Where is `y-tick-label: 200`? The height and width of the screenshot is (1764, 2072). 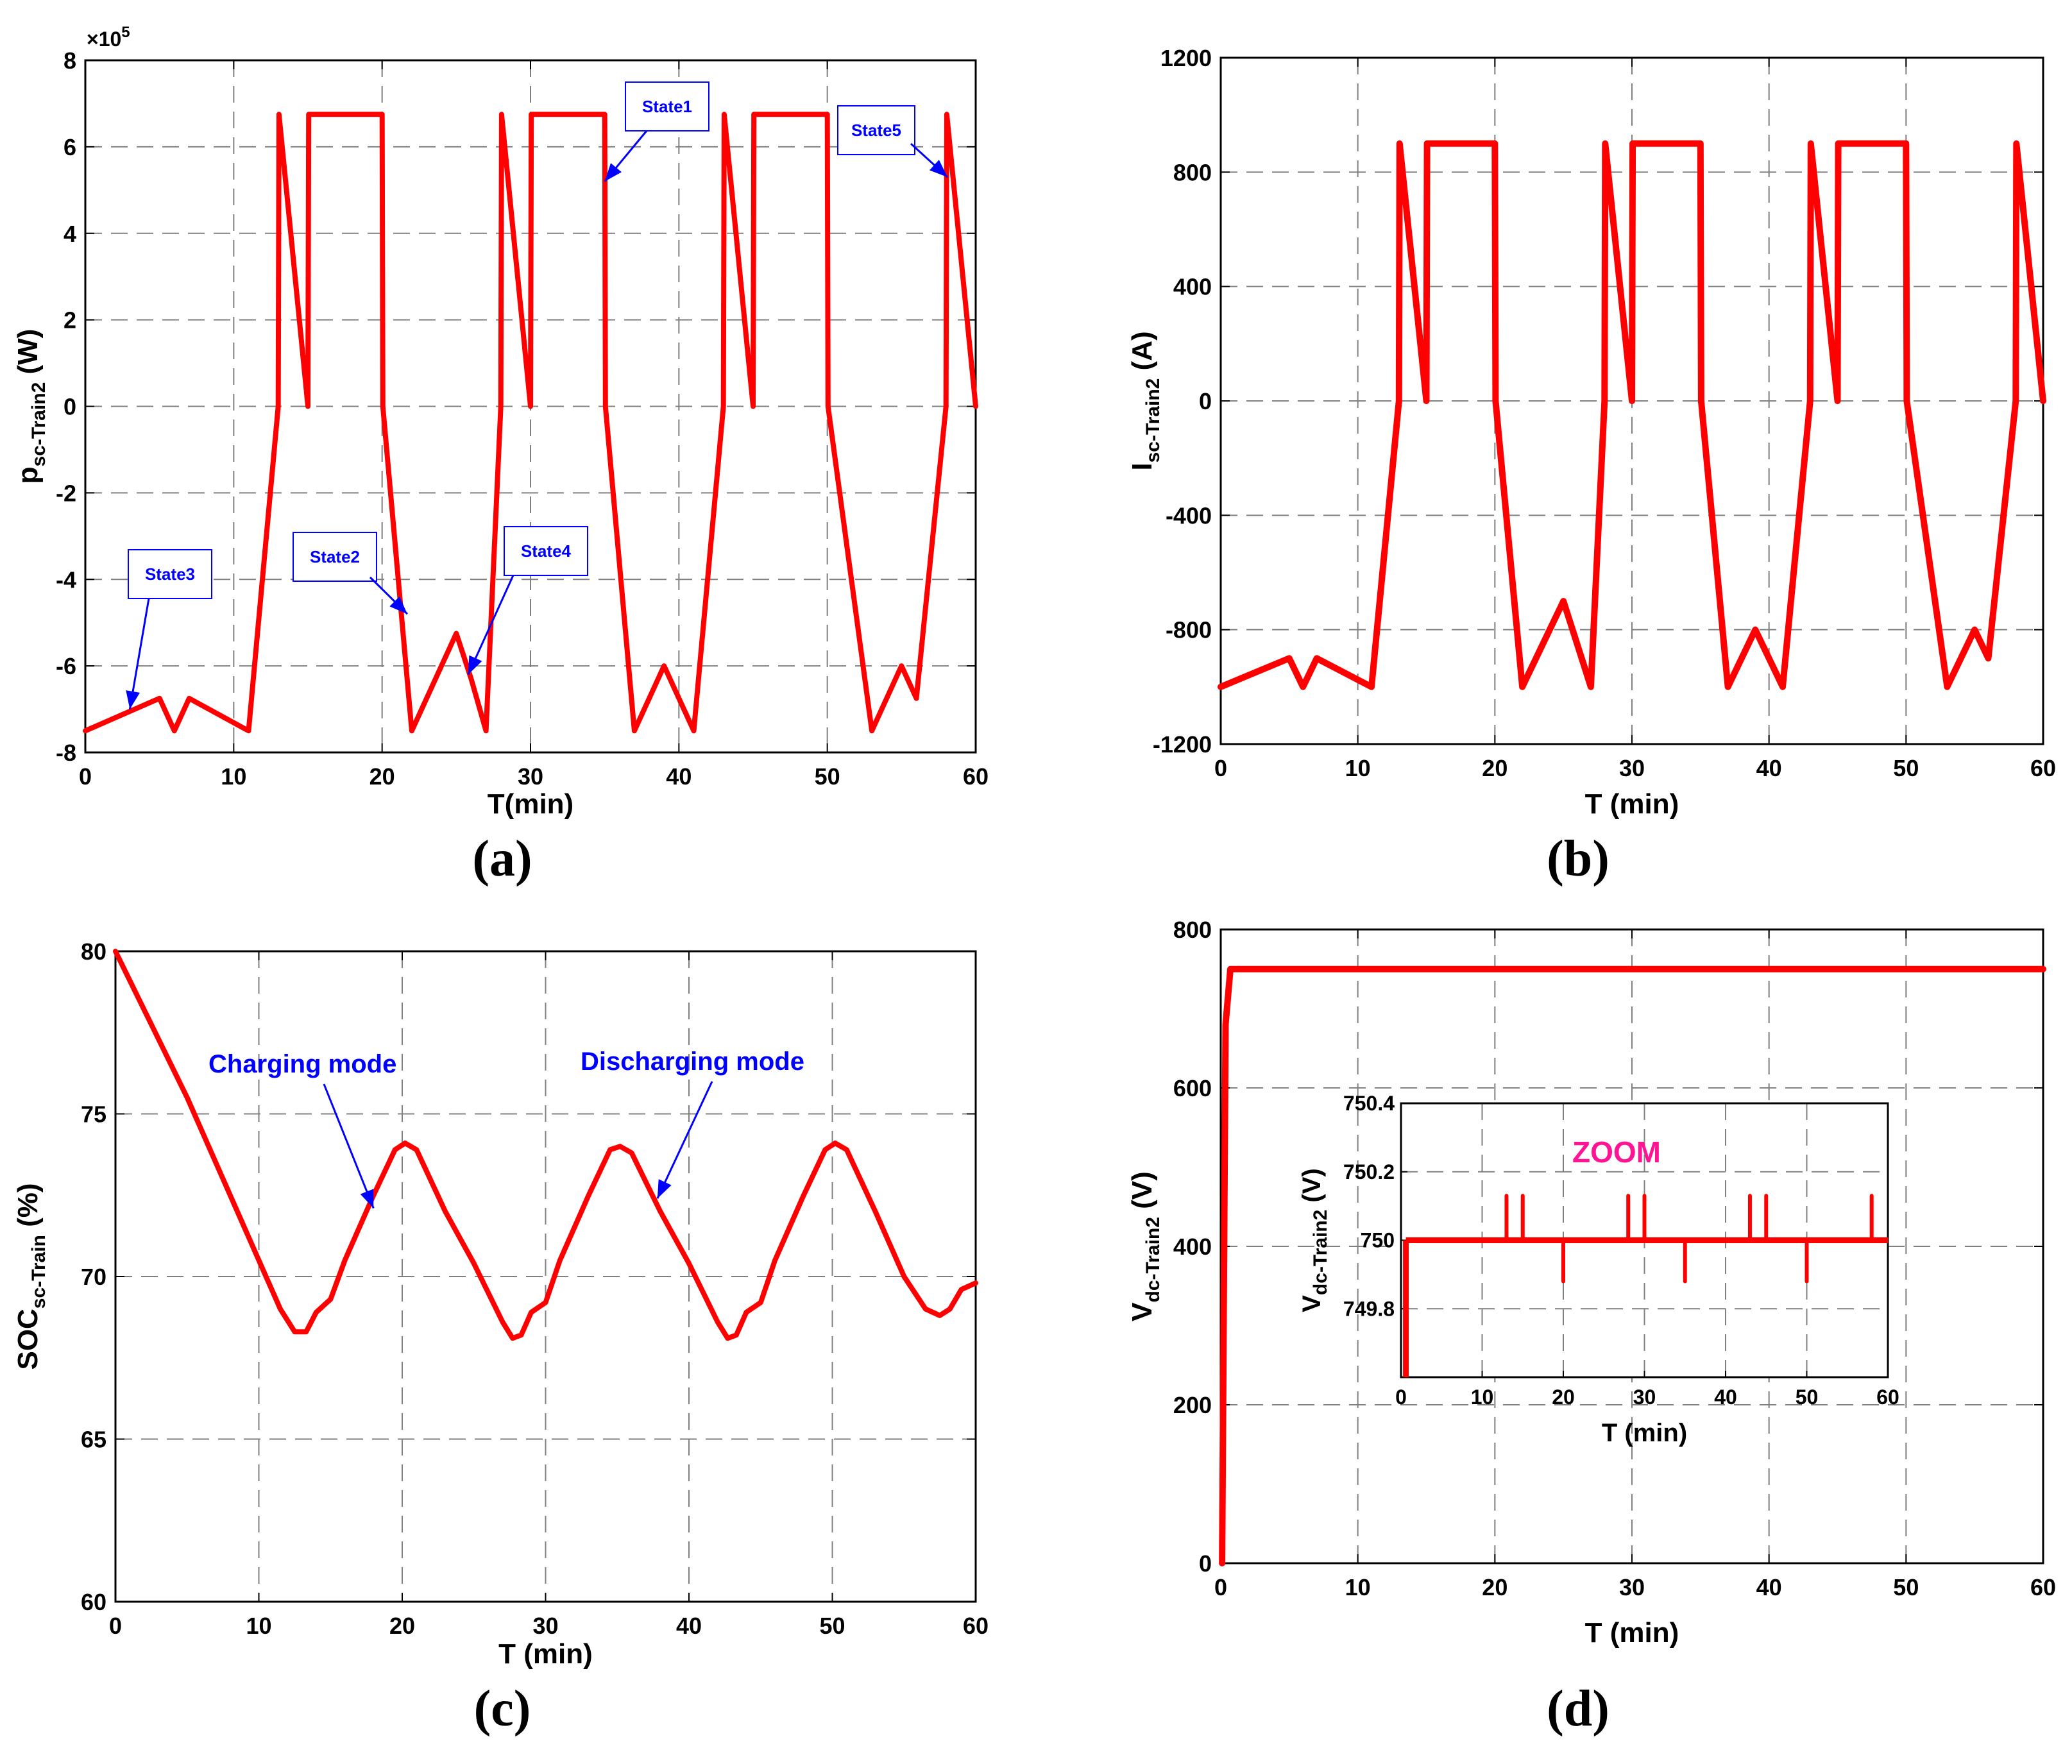
y-tick-label: 200 is located at coordinates (1192, 1405).